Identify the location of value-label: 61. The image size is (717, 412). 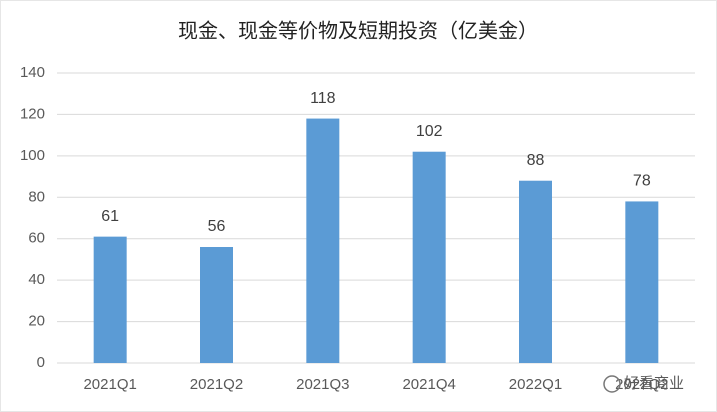
(110, 216).